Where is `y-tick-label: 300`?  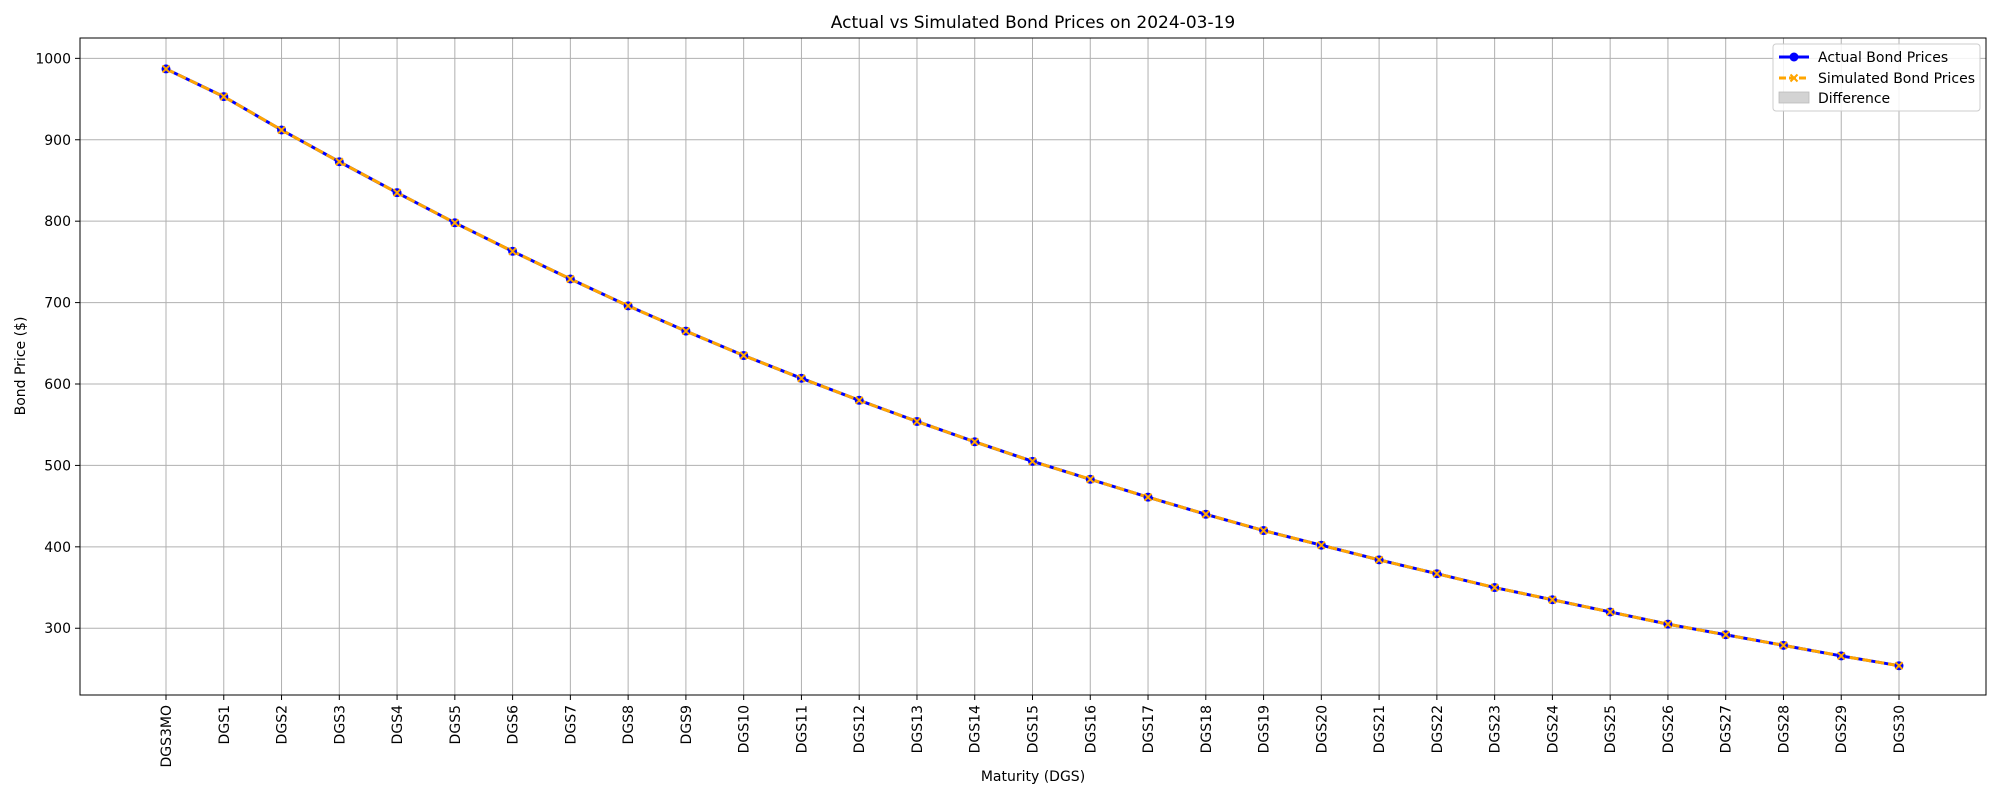
y-tick-label: 300 is located at coordinates (57, 629).